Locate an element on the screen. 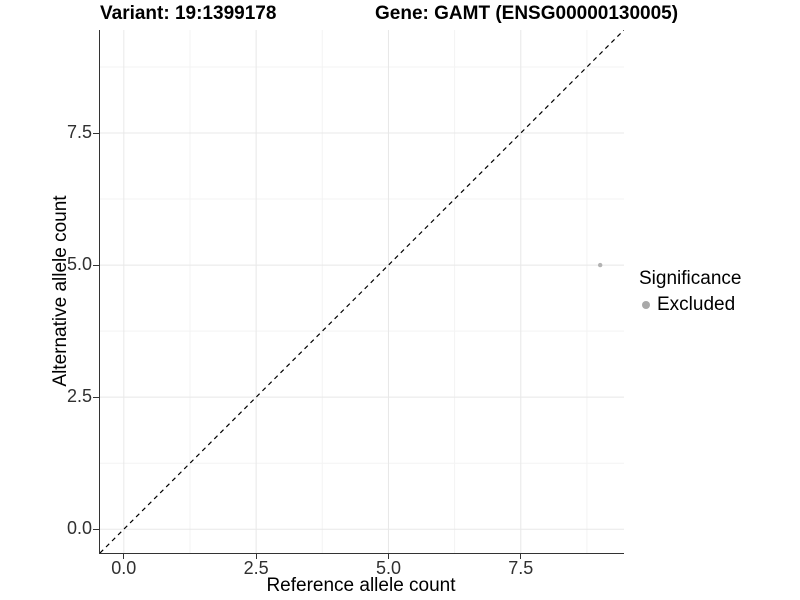  data-point is located at coordinates (600, 265).